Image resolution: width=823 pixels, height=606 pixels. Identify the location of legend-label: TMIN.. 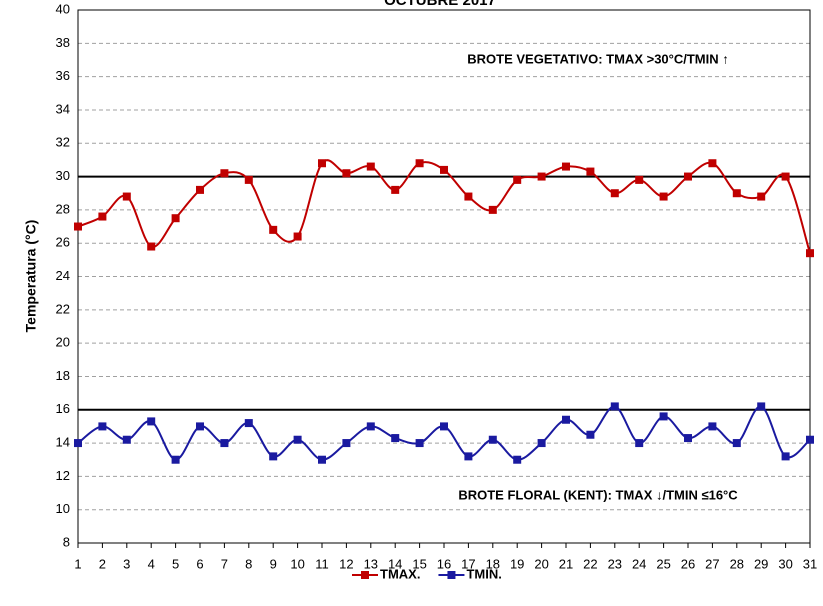
(483, 573).